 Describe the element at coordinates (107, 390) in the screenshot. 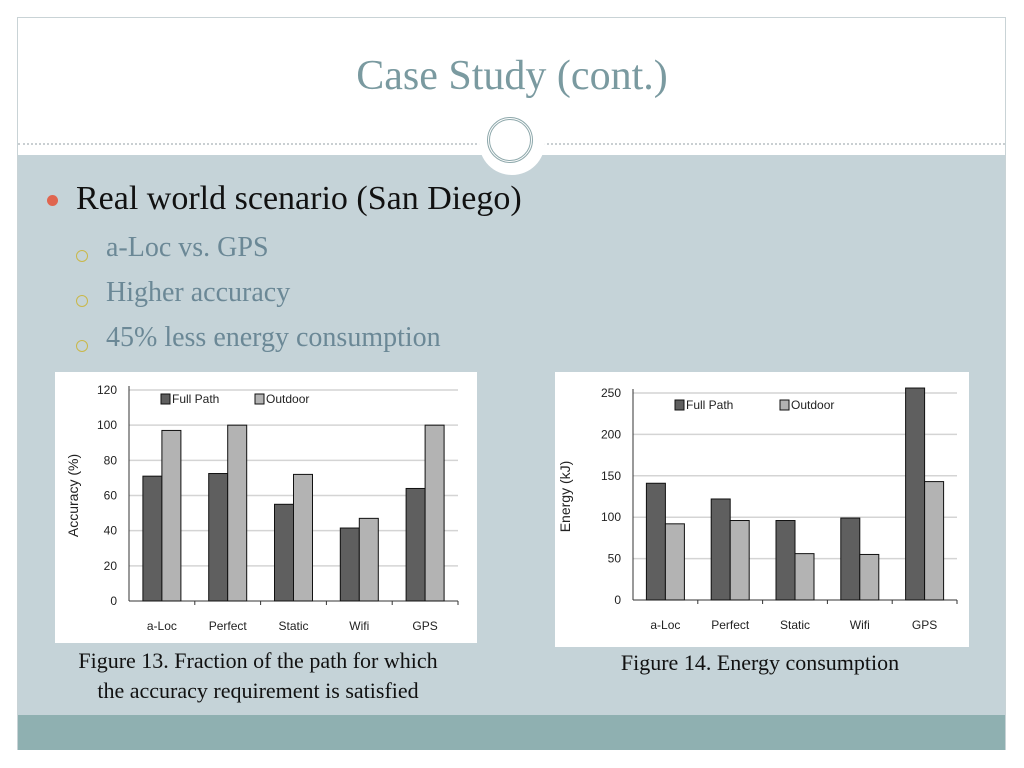

I see `y-tick-label: 120` at that location.